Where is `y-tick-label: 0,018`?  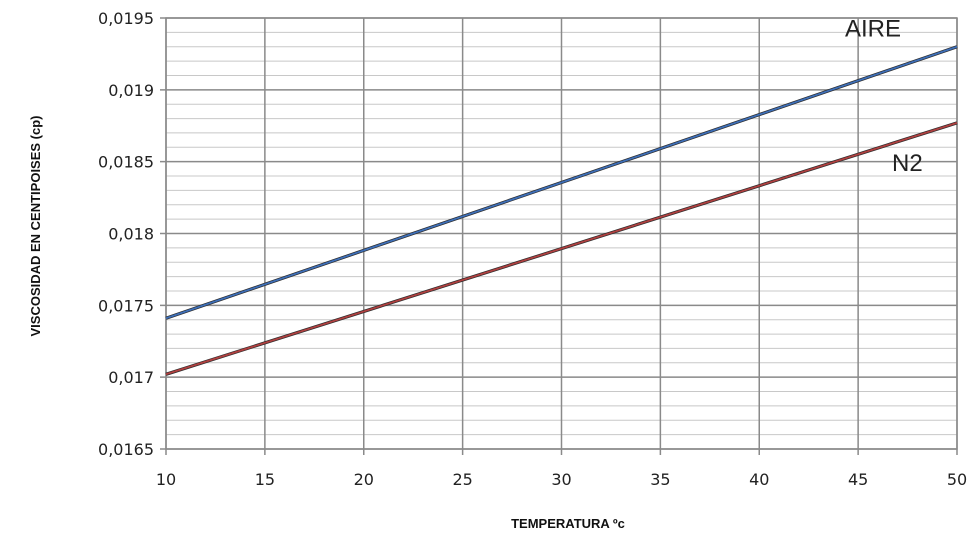
y-tick-label: 0,018 is located at coordinates (131, 234).